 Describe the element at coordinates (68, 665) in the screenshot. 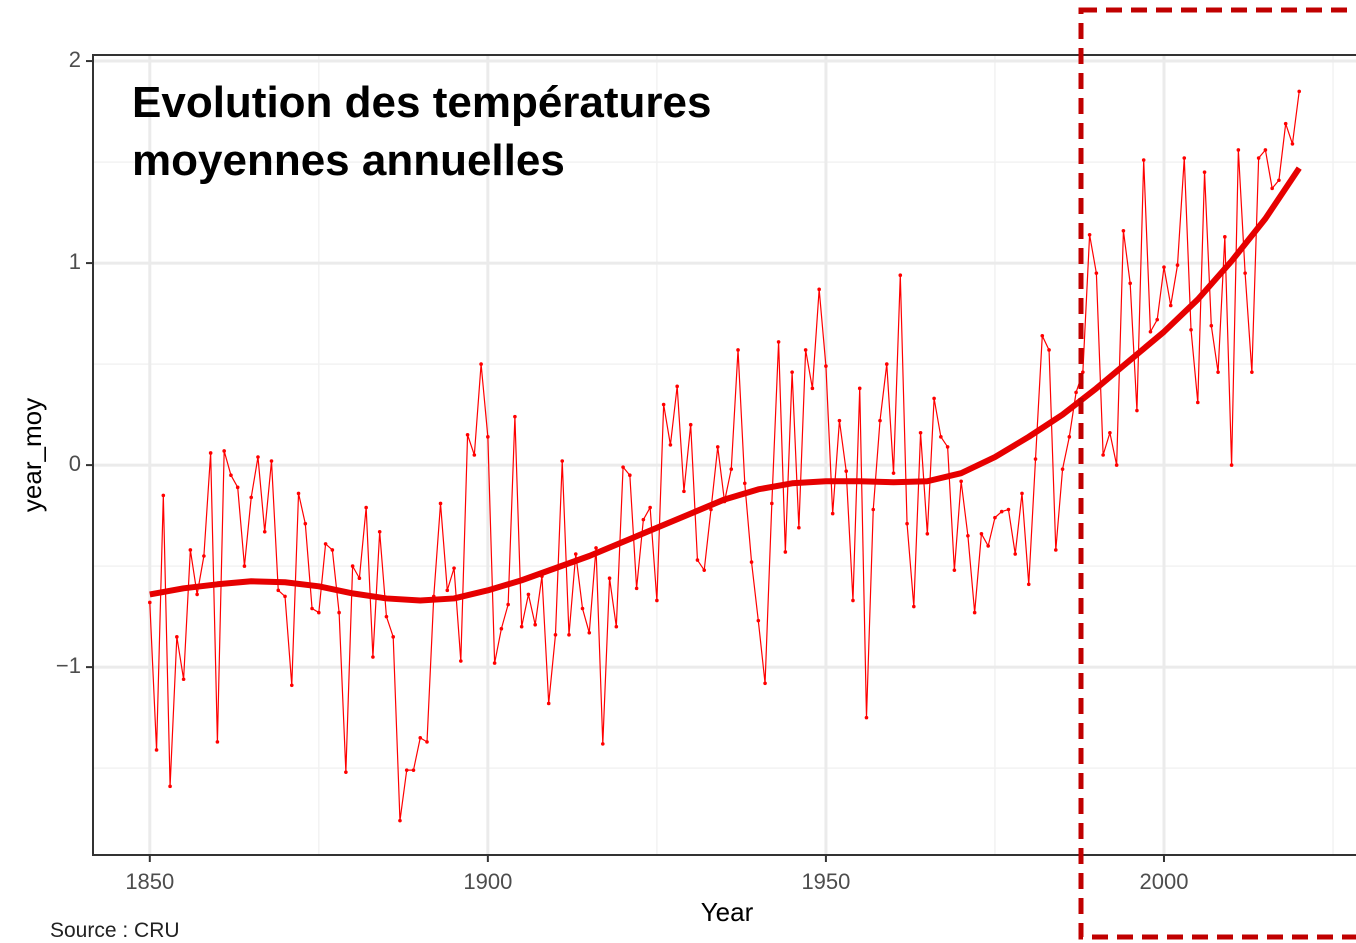

I see `y-tick-label: −1` at that location.